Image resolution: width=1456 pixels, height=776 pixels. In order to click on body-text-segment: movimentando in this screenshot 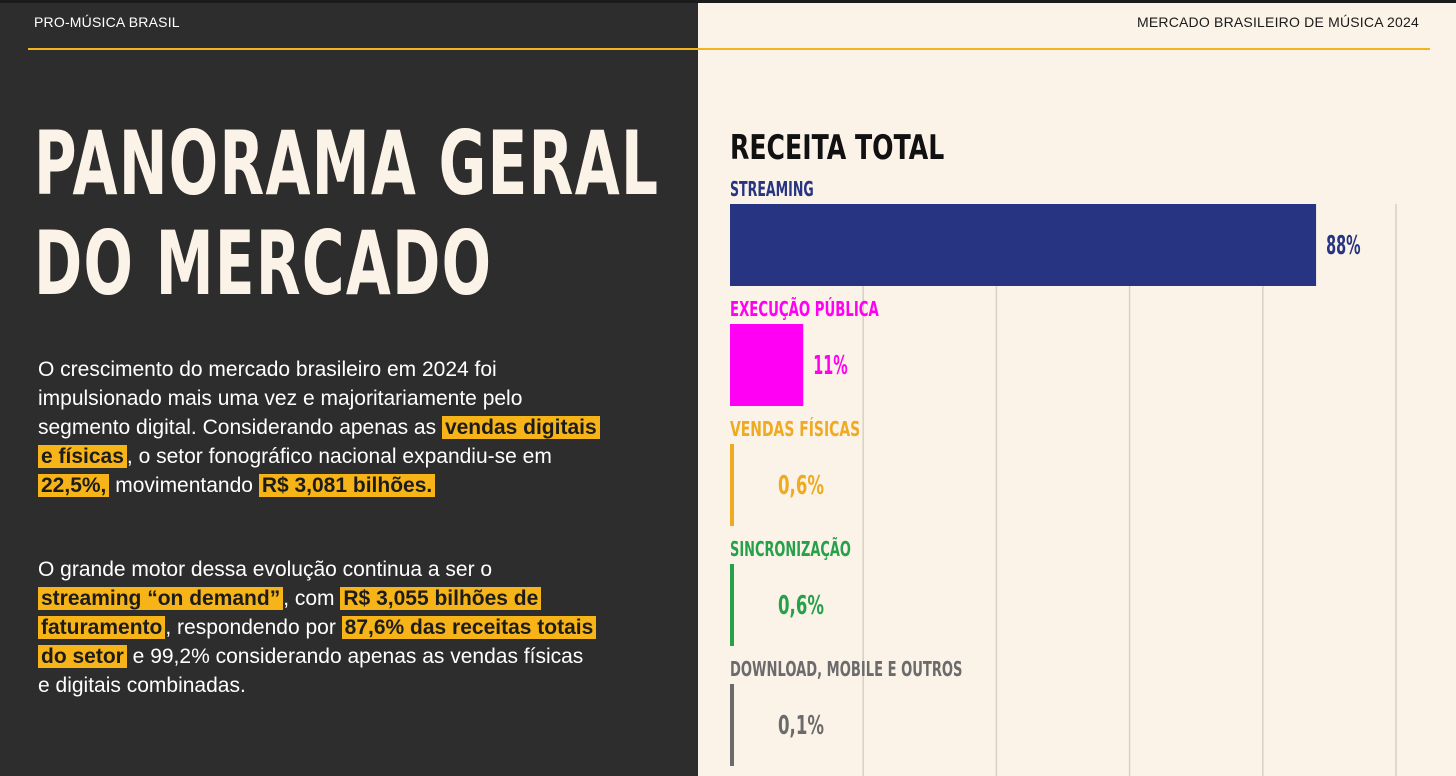, I will do `click(184, 485)`.